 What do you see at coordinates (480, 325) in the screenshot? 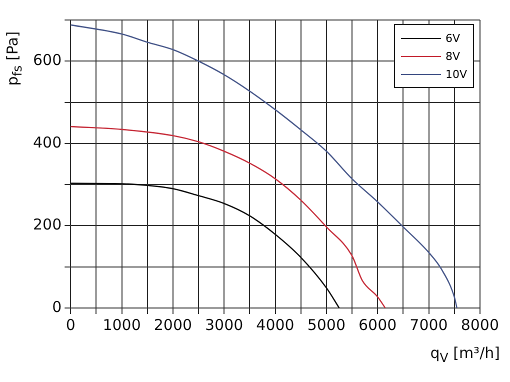
I see `x-tick-label: 8000` at bounding box center [480, 325].